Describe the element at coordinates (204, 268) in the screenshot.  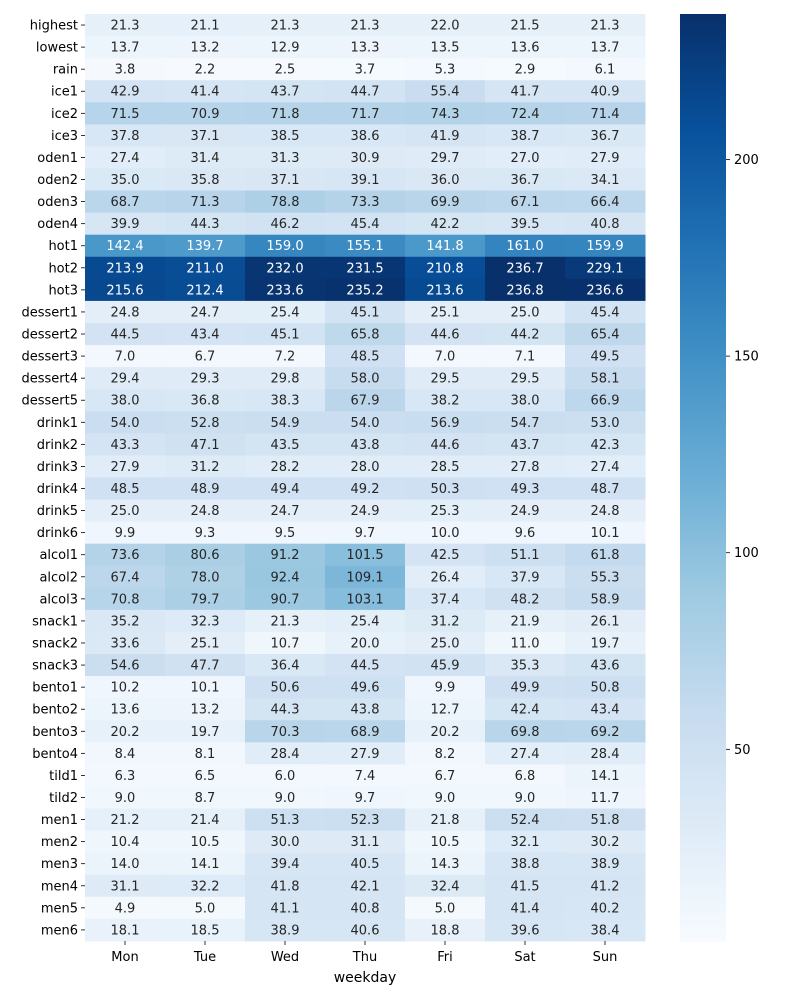
I see `cell-value-label: 211.0` at that location.